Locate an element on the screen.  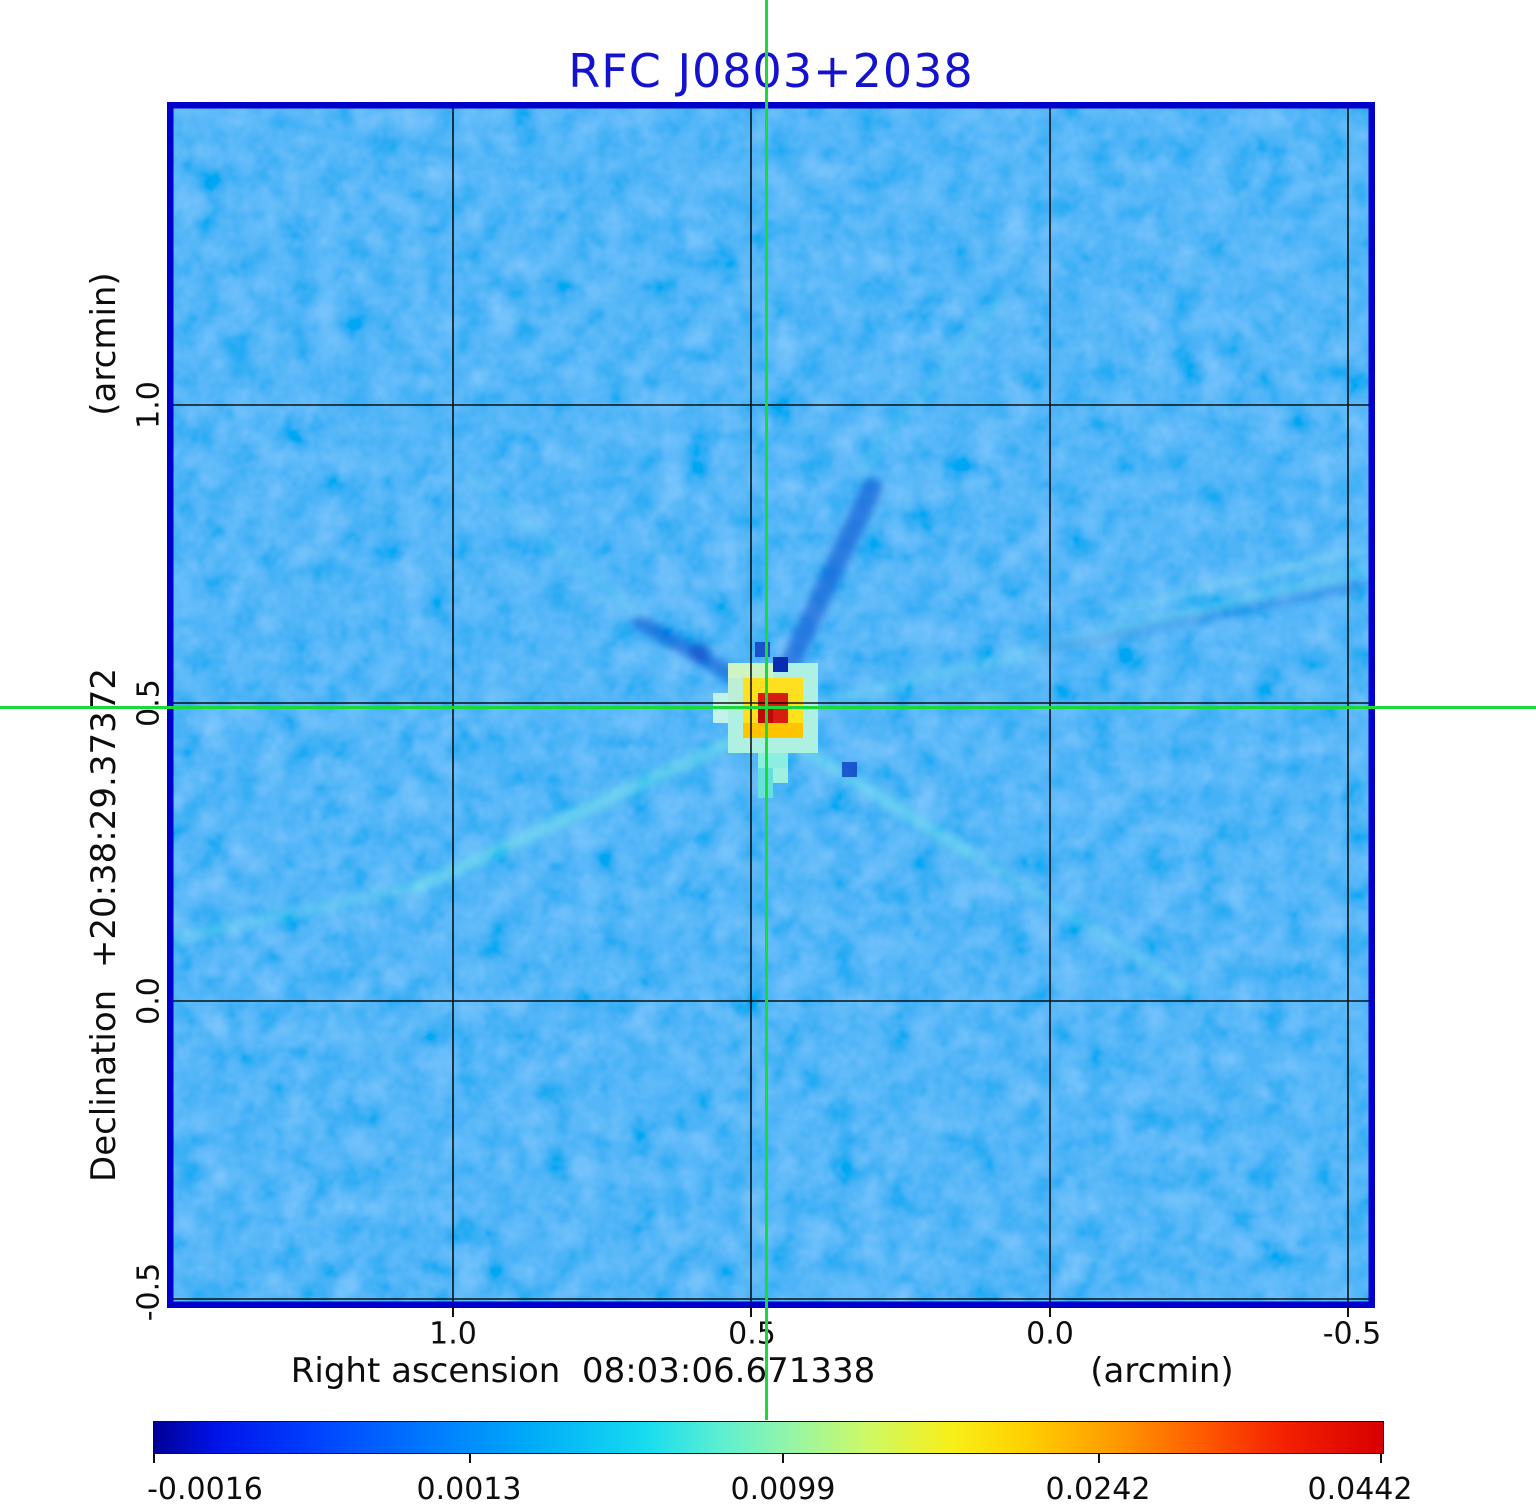
crosshair-vertical-line is located at coordinates (766, 710).